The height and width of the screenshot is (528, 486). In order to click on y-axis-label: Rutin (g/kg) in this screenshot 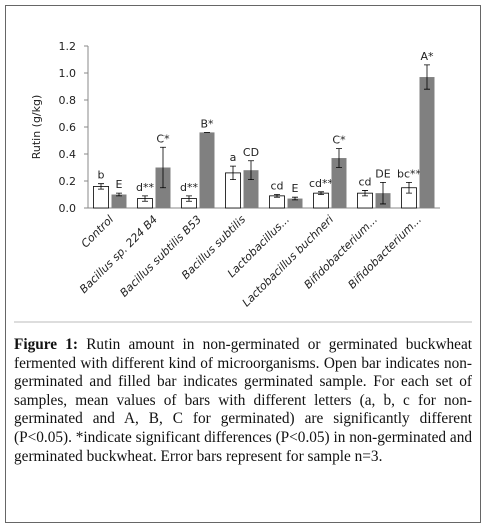, I will do `click(36, 127)`.